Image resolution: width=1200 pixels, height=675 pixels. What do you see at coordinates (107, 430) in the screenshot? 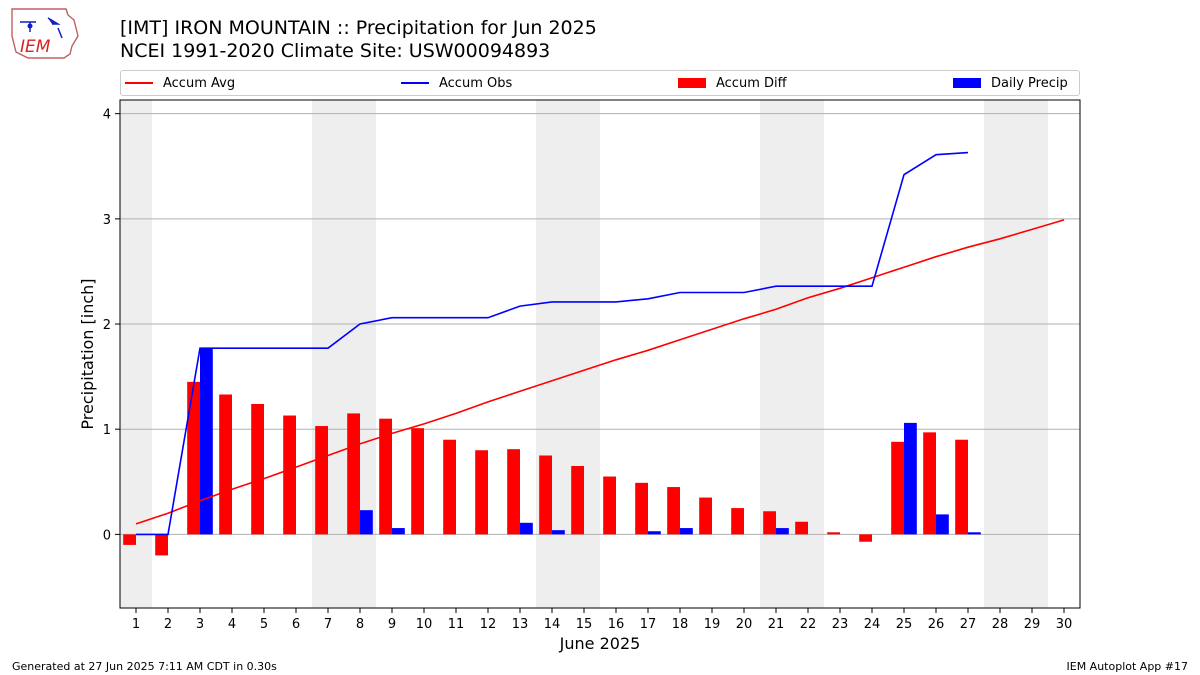
I see `y-tick-label-1: 1` at bounding box center [107, 430].